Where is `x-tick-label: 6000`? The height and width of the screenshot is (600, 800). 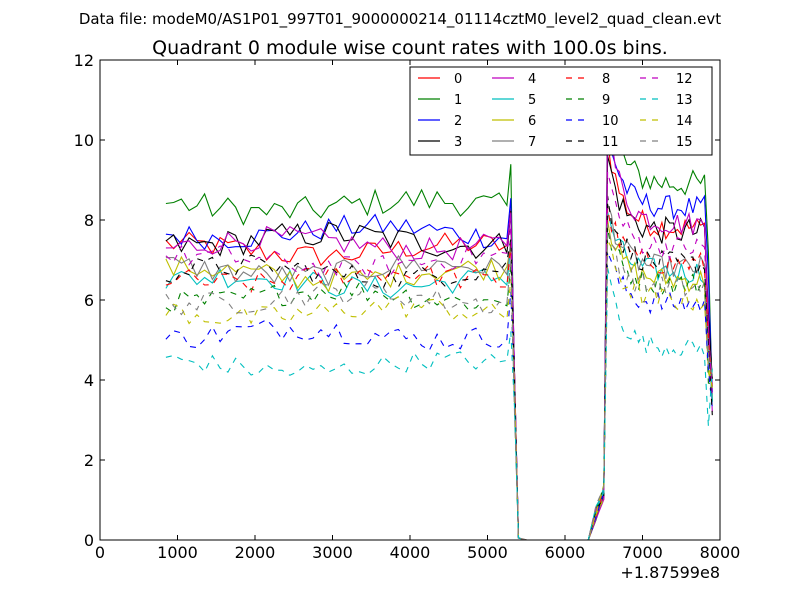
x-tick-label: 6000 is located at coordinates (565, 552).